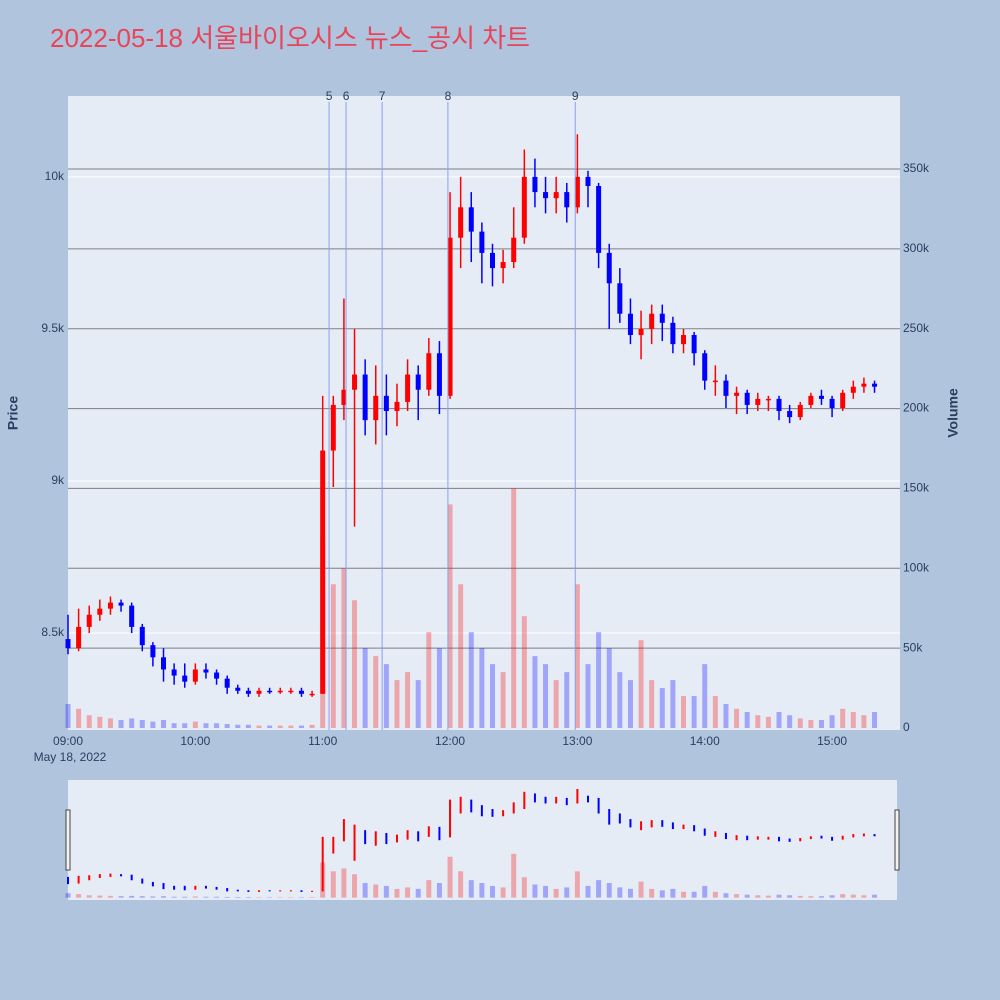 The height and width of the screenshot is (1000, 1000). Describe the element at coordinates (68, 741) in the screenshot. I see `x-tick-label: 09:00` at that location.